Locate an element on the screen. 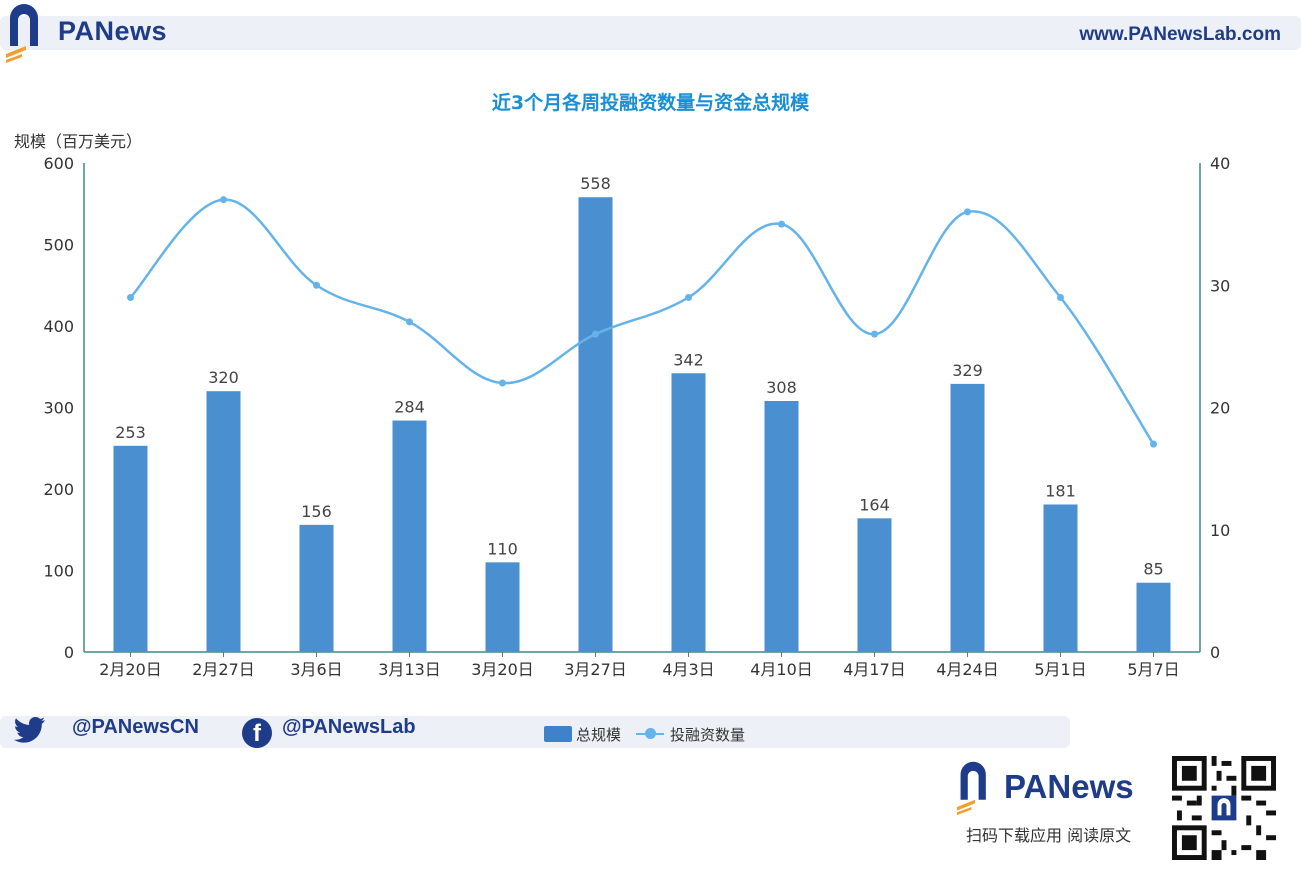 Image resolution: width=1301 pixels, height=870 pixels. x-tick-label: 3月13日 is located at coordinates (409, 669).